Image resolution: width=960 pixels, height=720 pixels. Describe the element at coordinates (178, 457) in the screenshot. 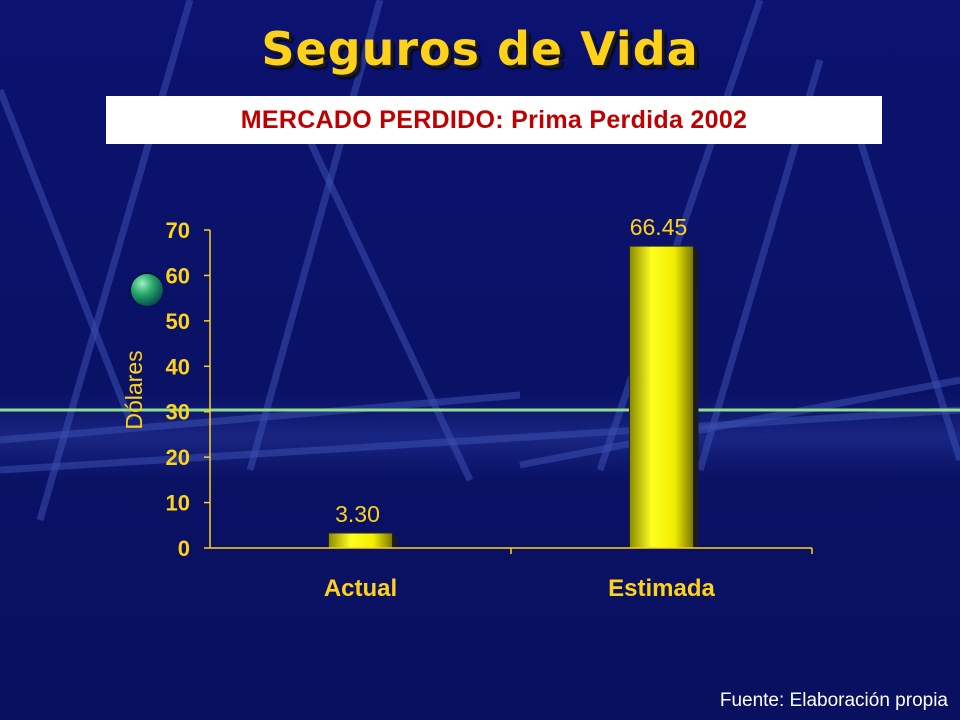

I see `y-tick-label: 20` at that location.